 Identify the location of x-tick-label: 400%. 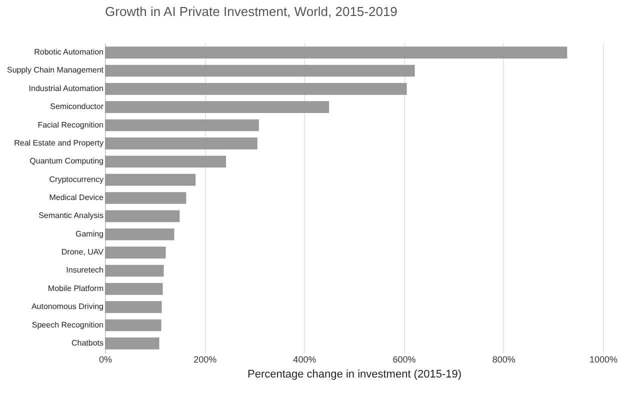
(304, 359).